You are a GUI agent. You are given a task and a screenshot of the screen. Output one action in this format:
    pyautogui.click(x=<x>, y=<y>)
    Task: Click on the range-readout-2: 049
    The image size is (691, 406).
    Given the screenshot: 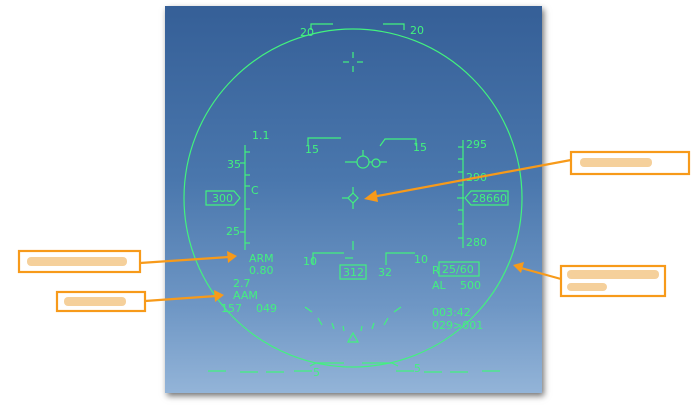 What is the action you would take?
    pyautogui.click(x=266, y=308)
    